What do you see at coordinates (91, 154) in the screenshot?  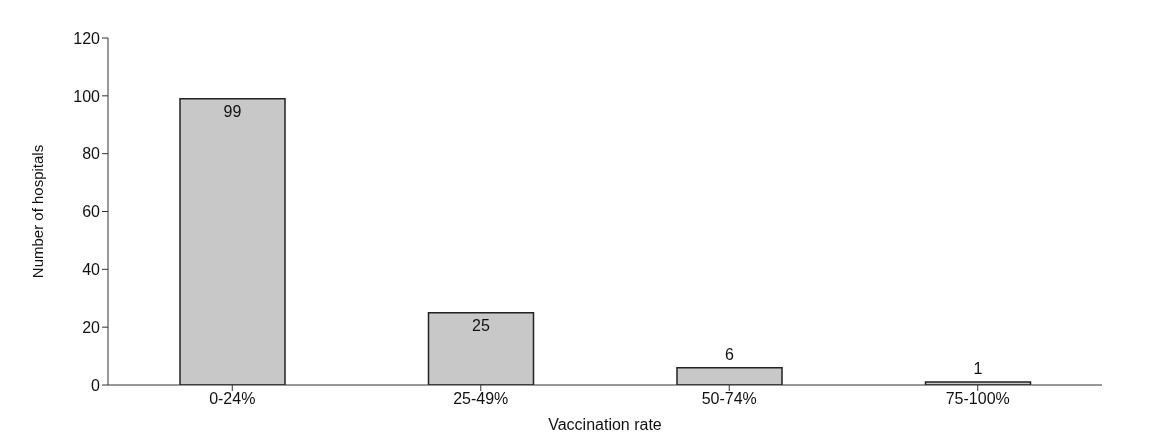 I see `y-tick-label: 80` at bounding box center [91, 154].